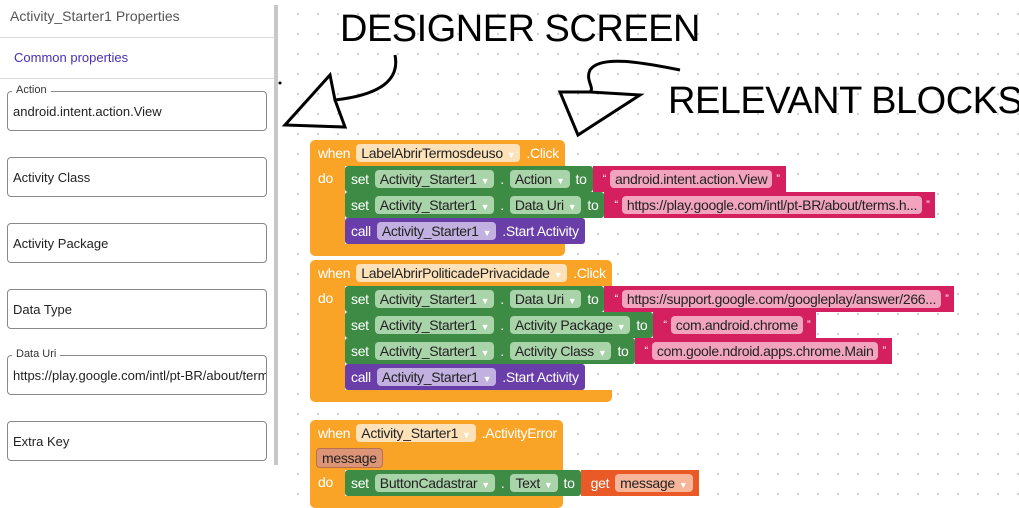  Describe the element at coordinates (519, 433) in the screenshot. I see `event-name: .ActivityError` at that location.